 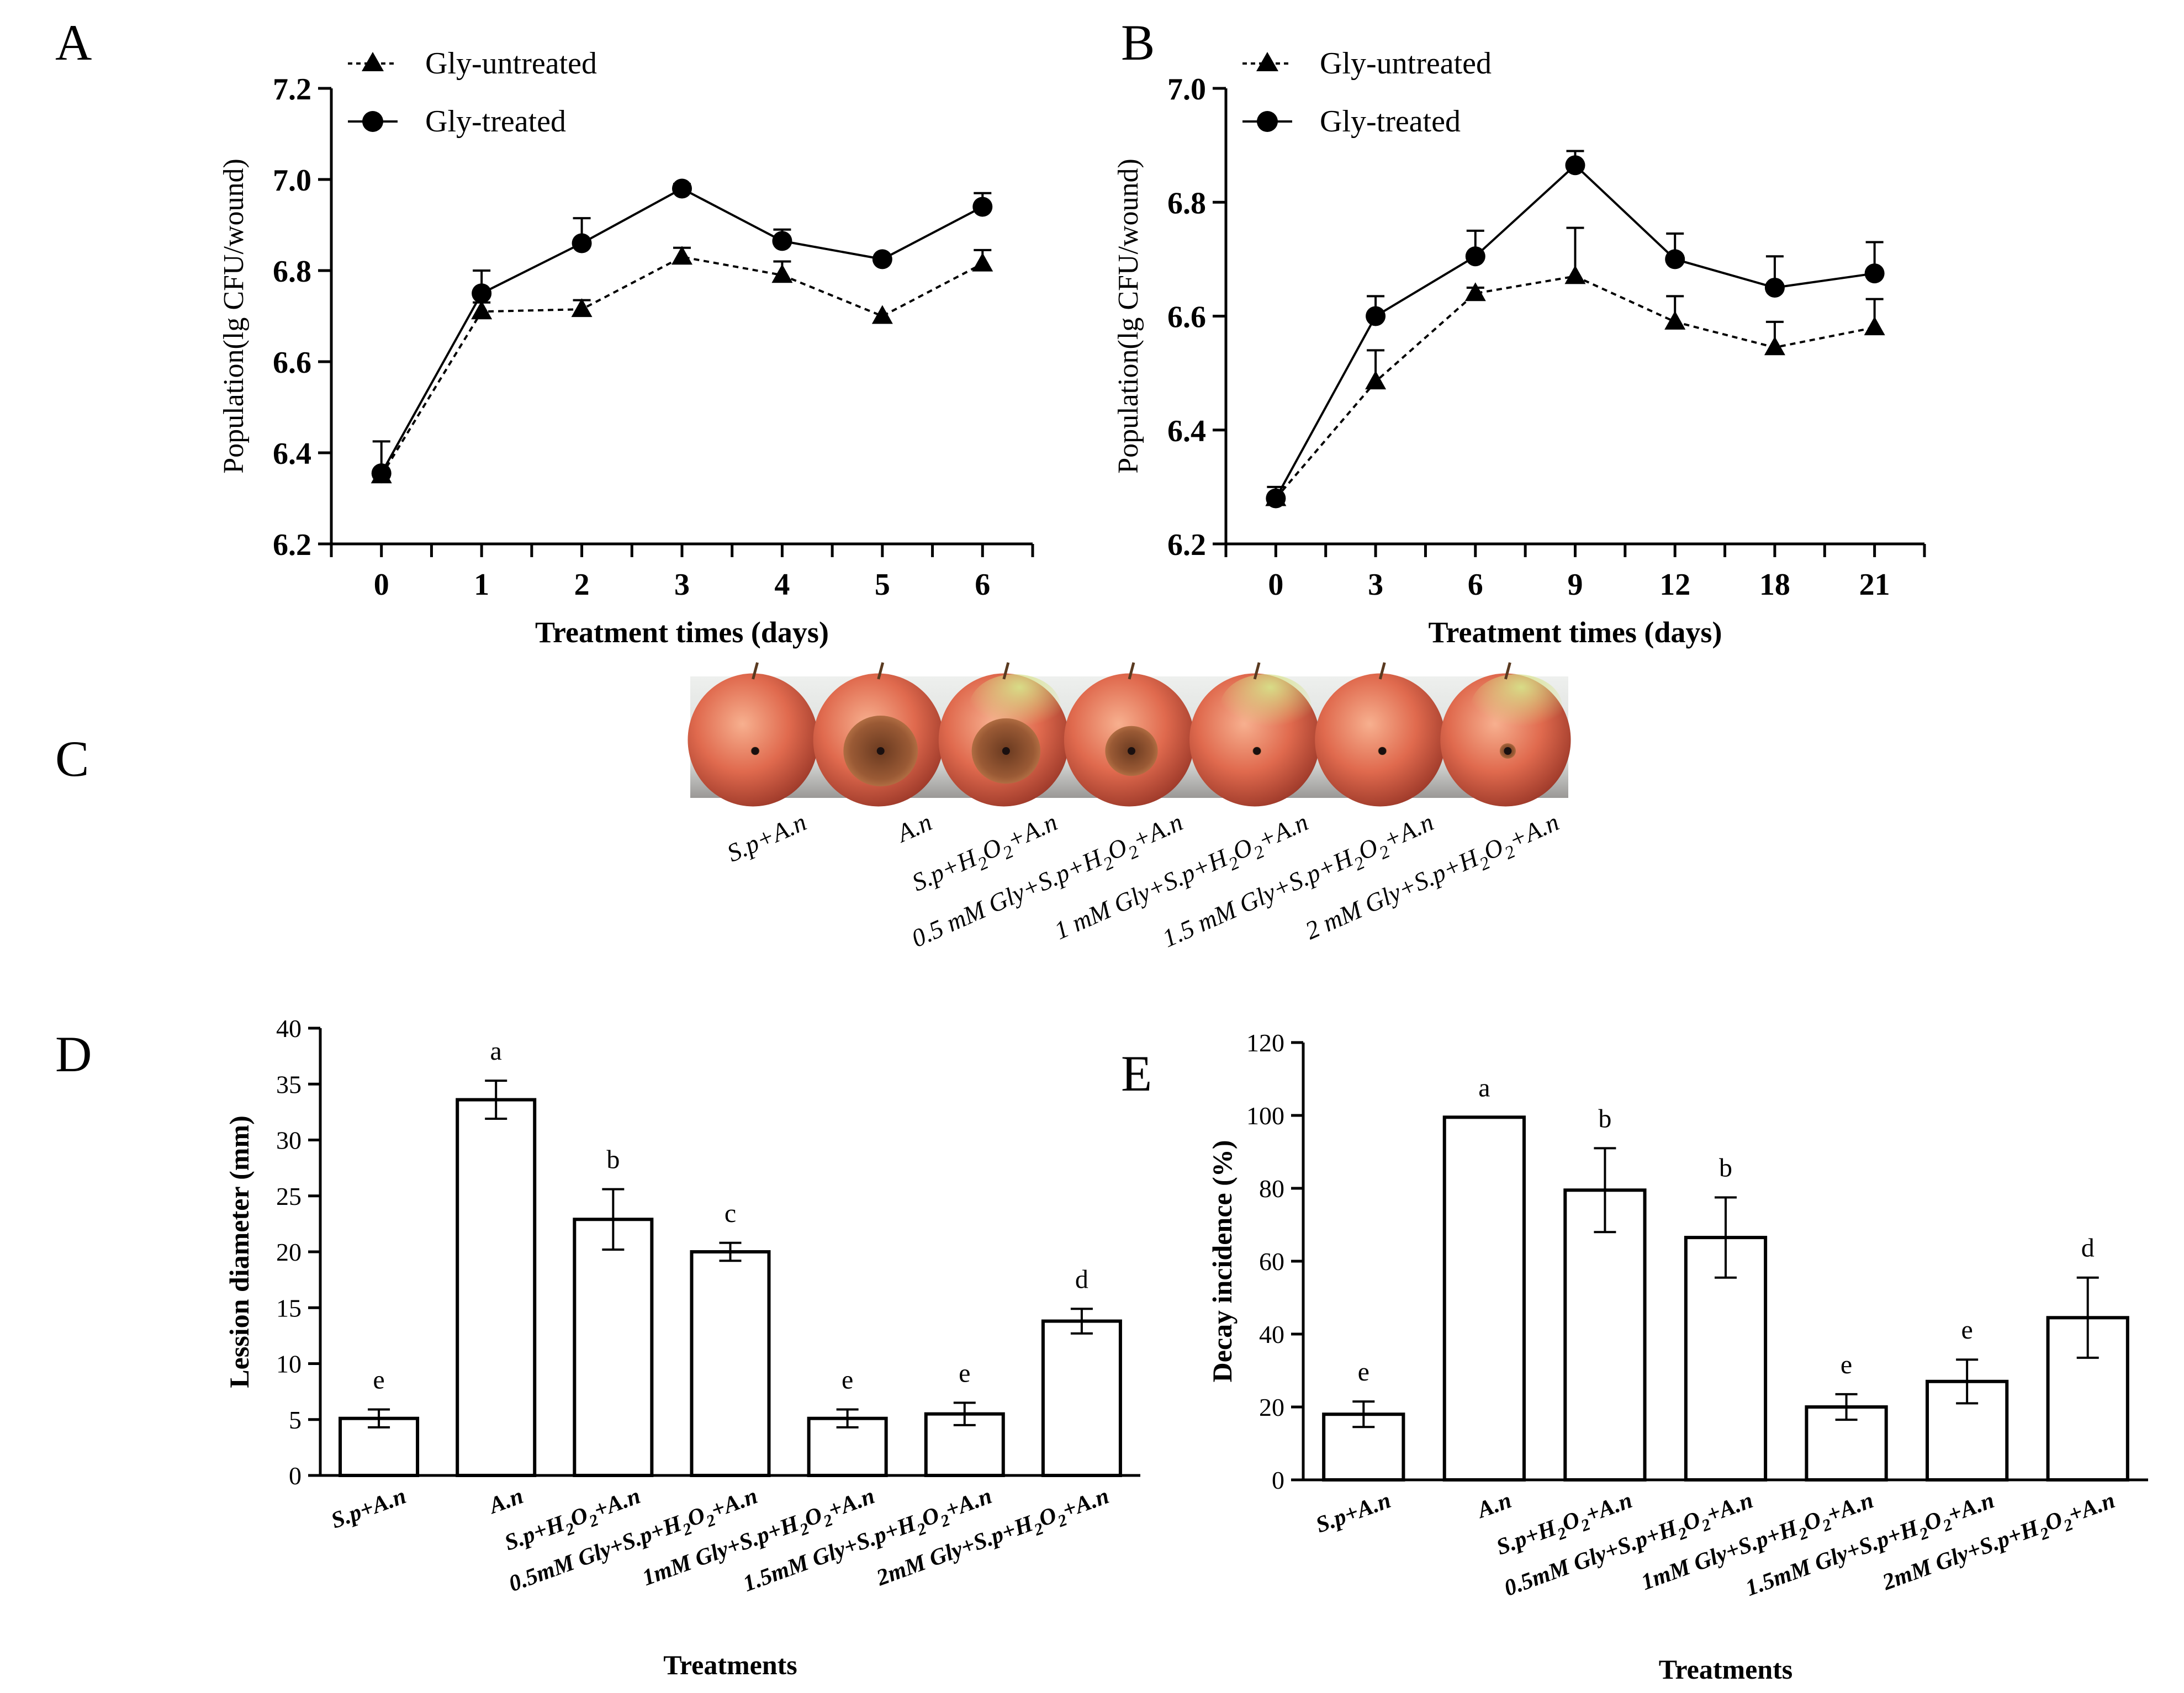 What do you see at coordinates (1271, 1407) in the screenshot?
I see `y-tick-label: 20` at bounding box center [1271, 1407].